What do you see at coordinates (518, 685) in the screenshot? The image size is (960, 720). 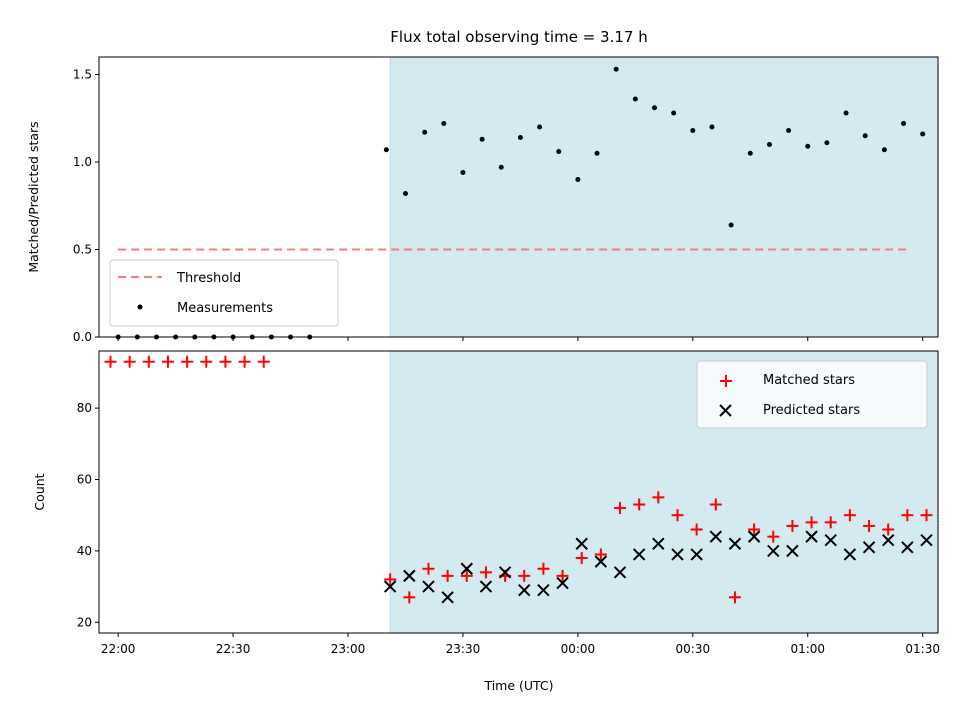 I see `x-axis-label: Time (UTC)` at bounding box center [518, 685].